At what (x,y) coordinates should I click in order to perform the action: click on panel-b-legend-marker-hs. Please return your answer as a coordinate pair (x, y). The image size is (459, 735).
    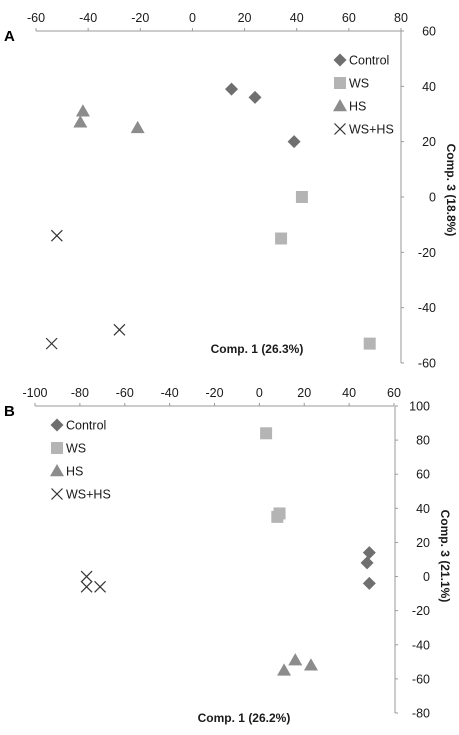
    Looking at the image, I should click on (57, 470).